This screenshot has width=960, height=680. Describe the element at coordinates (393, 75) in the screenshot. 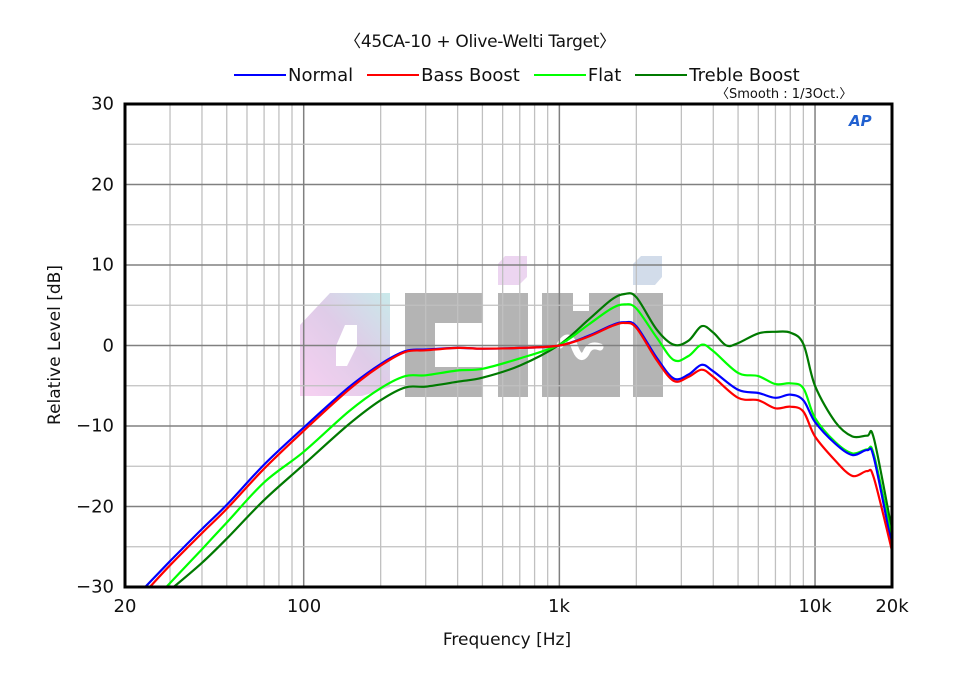

I see `legend-swatch-bass-boost` at that location.